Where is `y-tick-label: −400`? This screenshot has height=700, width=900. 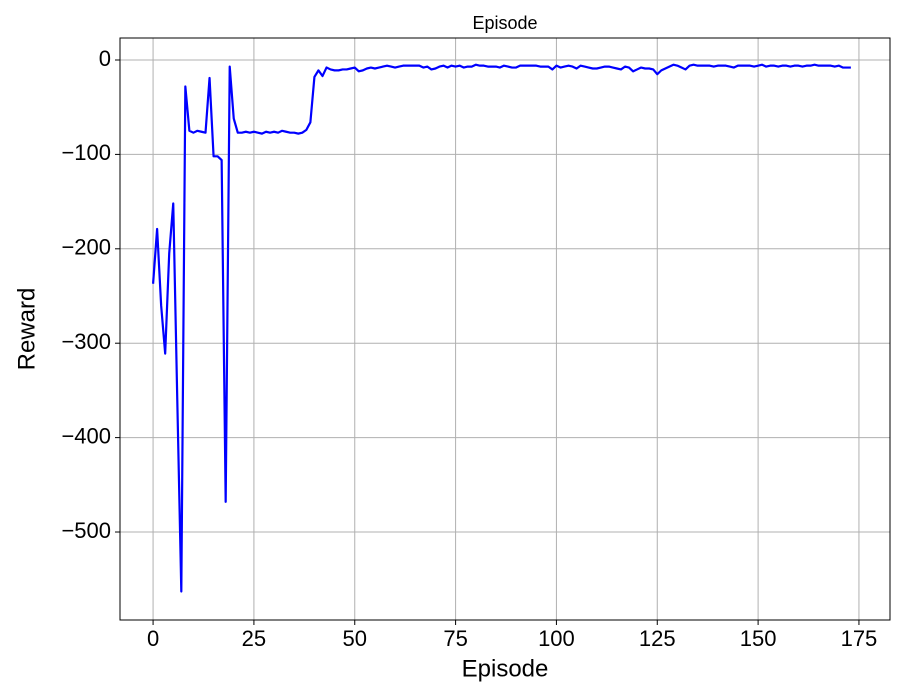 y-tick-label: −400 is located at coordinates (86, 435).